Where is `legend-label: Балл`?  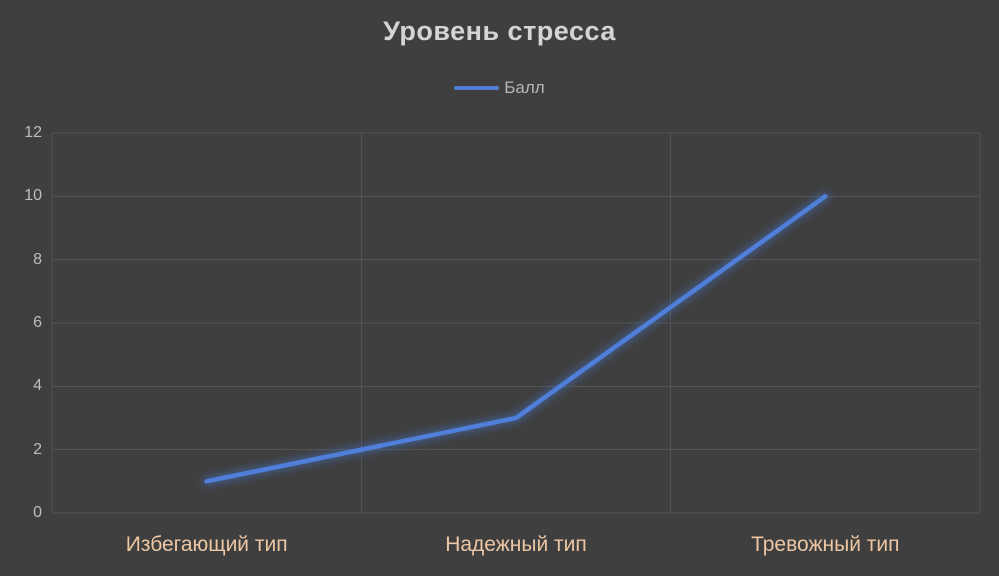
legend-label: Балл is located at coordinates (524, 87).